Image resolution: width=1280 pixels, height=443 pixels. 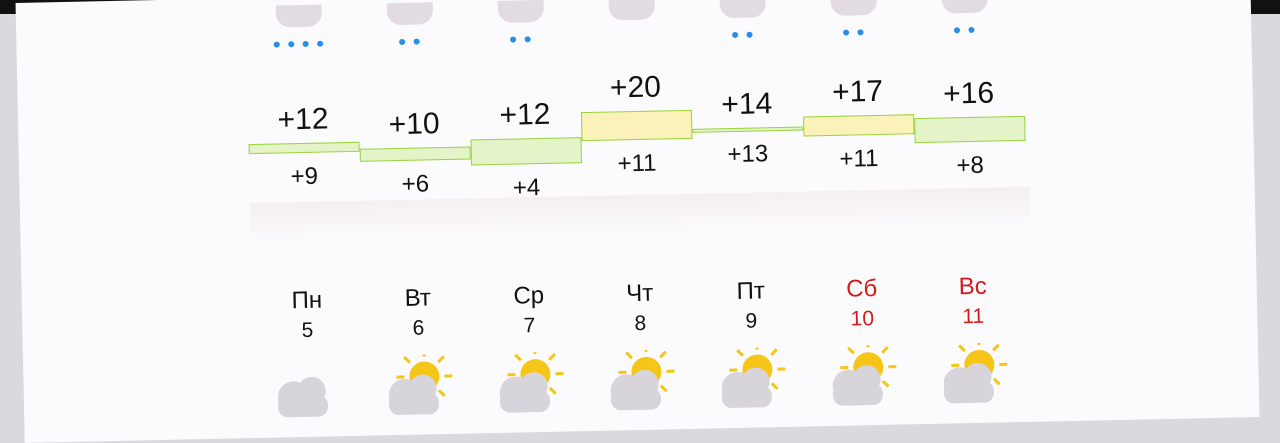 What do you see at coordinates (526, 188) in the screenshot?
I see `low-temperature: +4` at bounding box center [526, 188].